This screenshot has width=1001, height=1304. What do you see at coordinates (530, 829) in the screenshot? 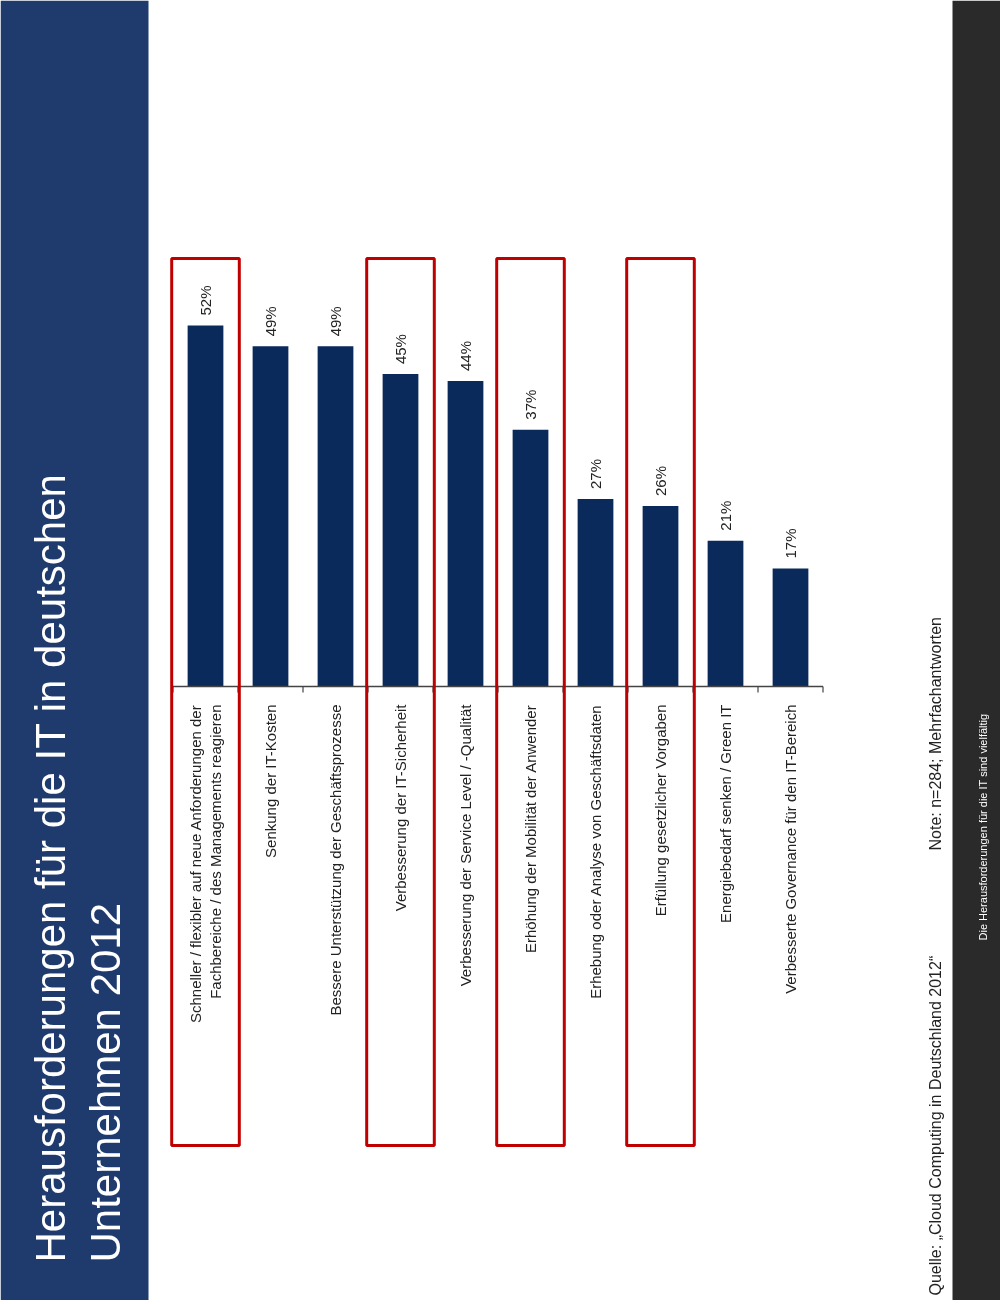
I see `x-tick-label: Erhöhung der Mobilität der Anwender` at bounding box center [530, 829].